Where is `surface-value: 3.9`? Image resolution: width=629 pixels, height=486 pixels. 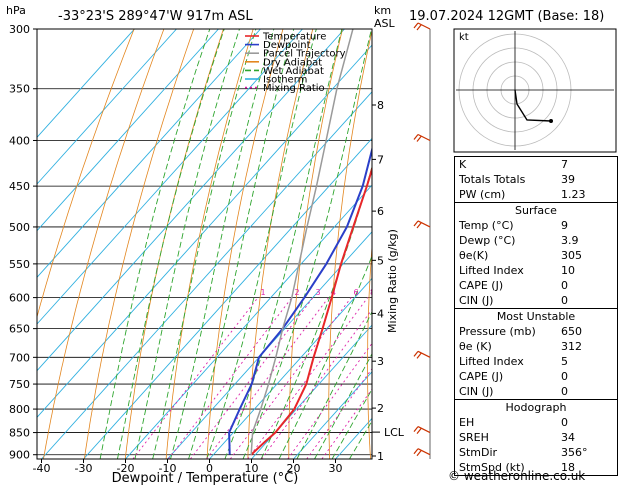
surface-value: 3.9 is located at coordinates (570, 240).